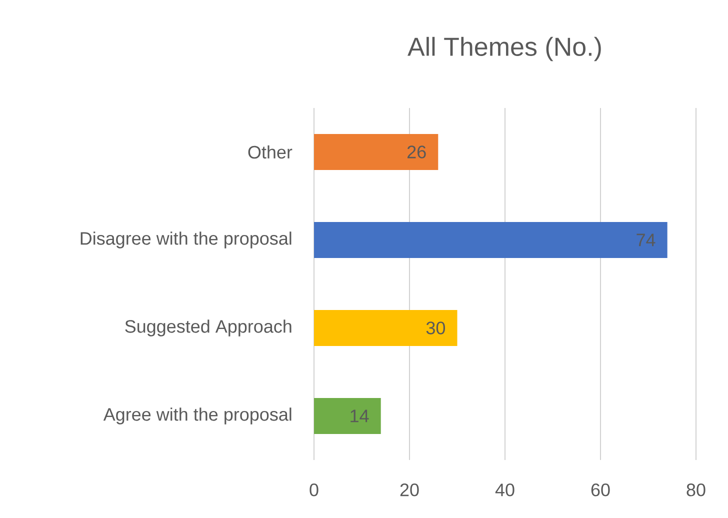 The image size is (728, 518). What do you see at coordinates (186, 240) in the screenshot?
I see `y-tick-label: Disagree with the proposal` at bounding box center [186, 240].